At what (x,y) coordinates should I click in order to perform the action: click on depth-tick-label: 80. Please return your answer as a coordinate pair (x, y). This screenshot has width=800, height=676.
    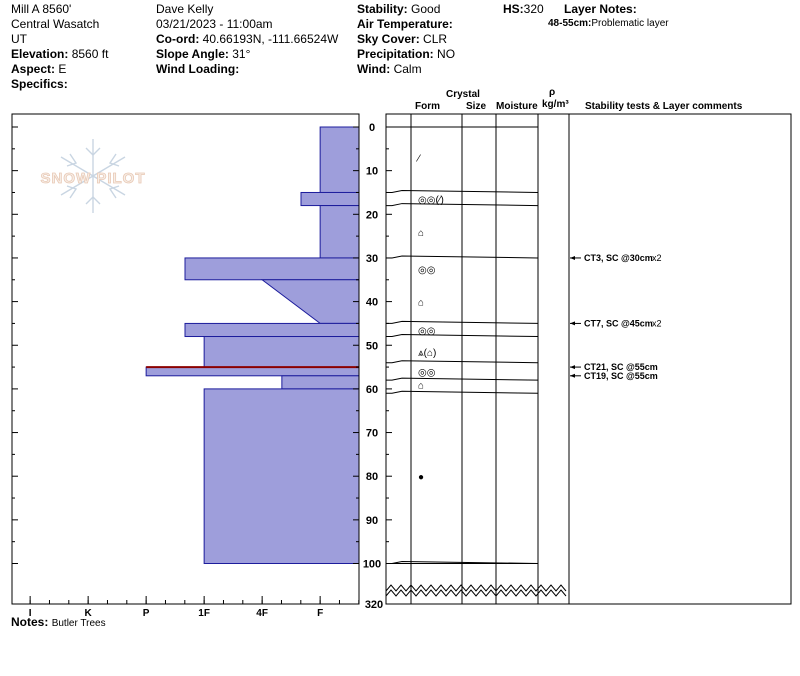
    Looking at the image, I should click on (372, 477).